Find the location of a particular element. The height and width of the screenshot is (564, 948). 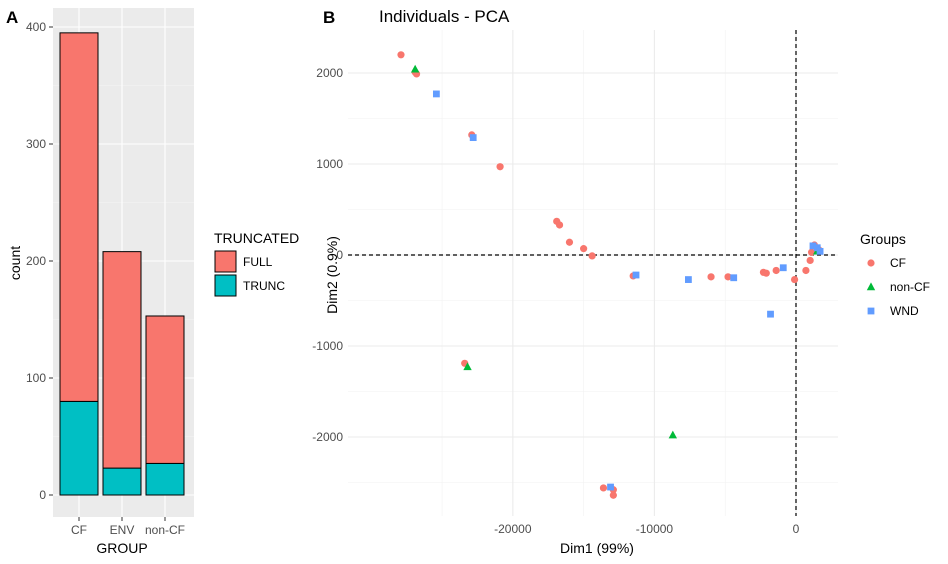

legend-key-full is located at coordinates (225, 261).